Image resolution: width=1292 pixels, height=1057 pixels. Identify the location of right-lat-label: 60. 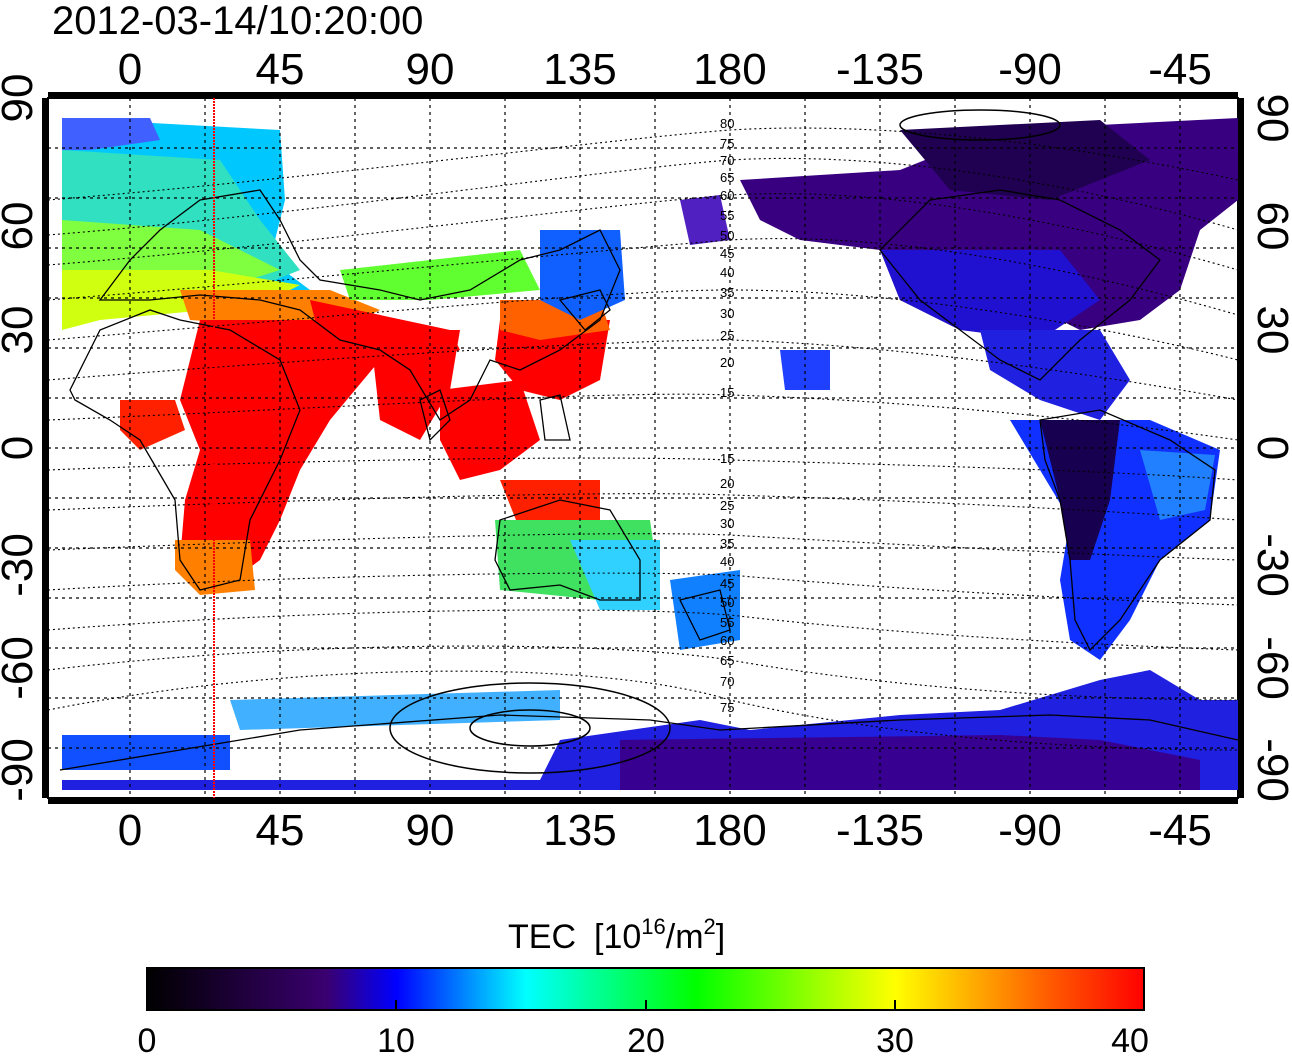
(1270, 226).